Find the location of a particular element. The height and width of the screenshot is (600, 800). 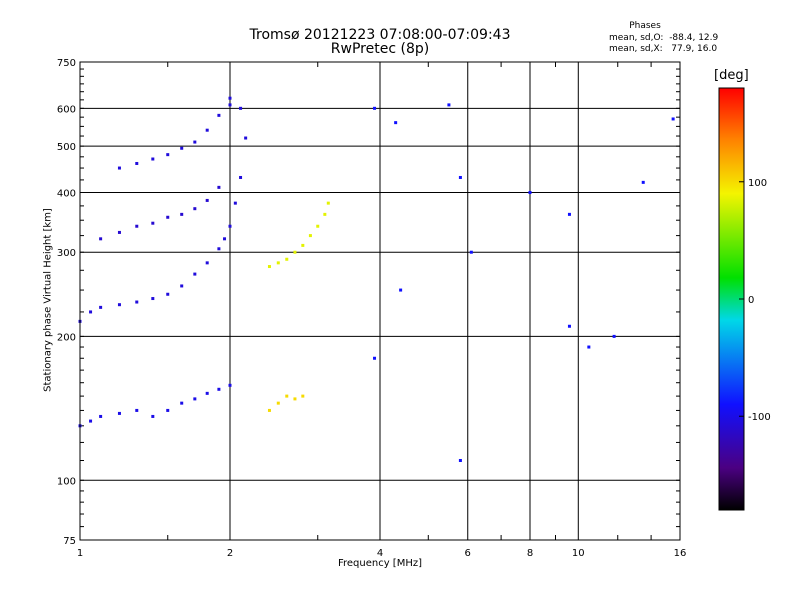

y-tick-label: 300 is located at coordinates (66, 253).